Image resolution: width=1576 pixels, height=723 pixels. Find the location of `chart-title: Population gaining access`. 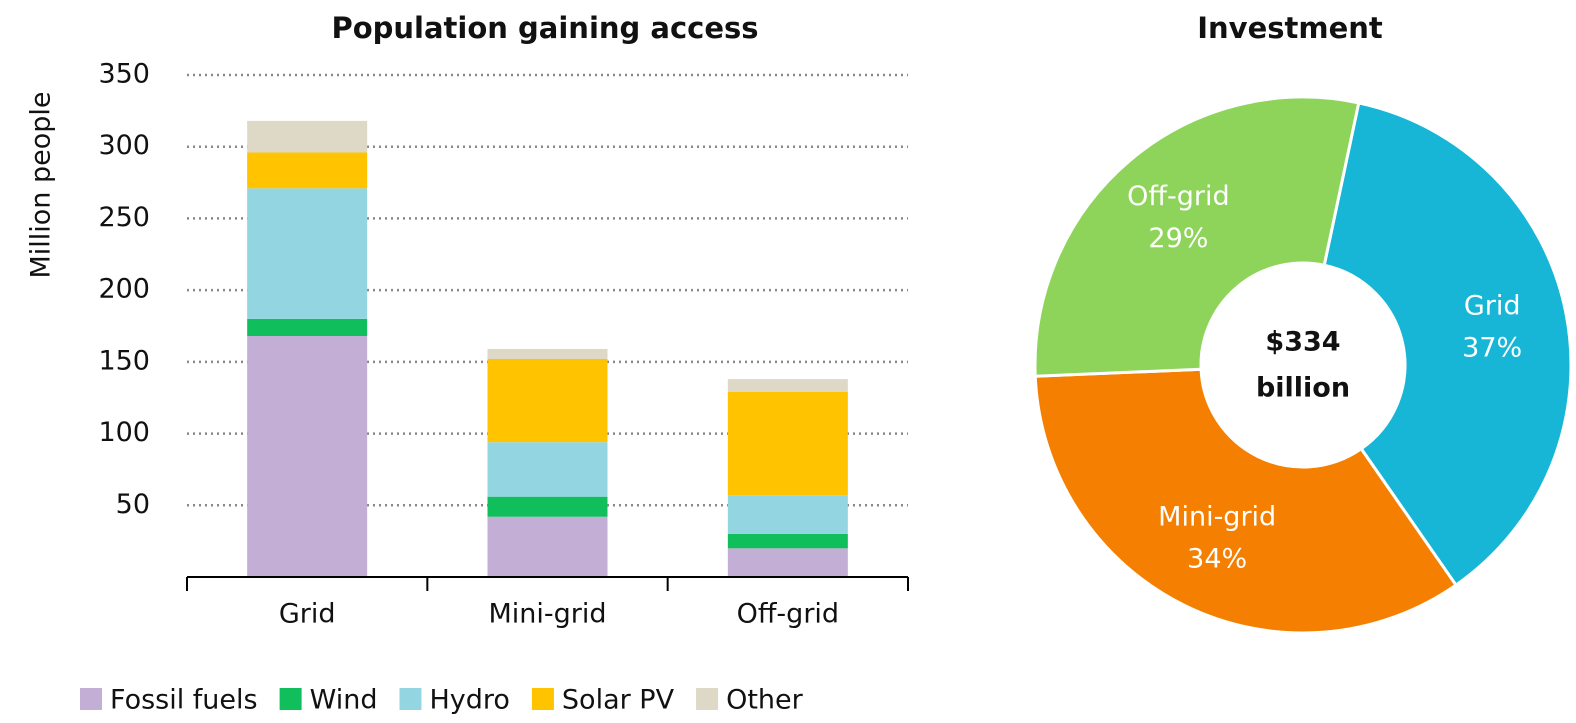

chart-title: Population gaining access is located at coordinates (544, 28).